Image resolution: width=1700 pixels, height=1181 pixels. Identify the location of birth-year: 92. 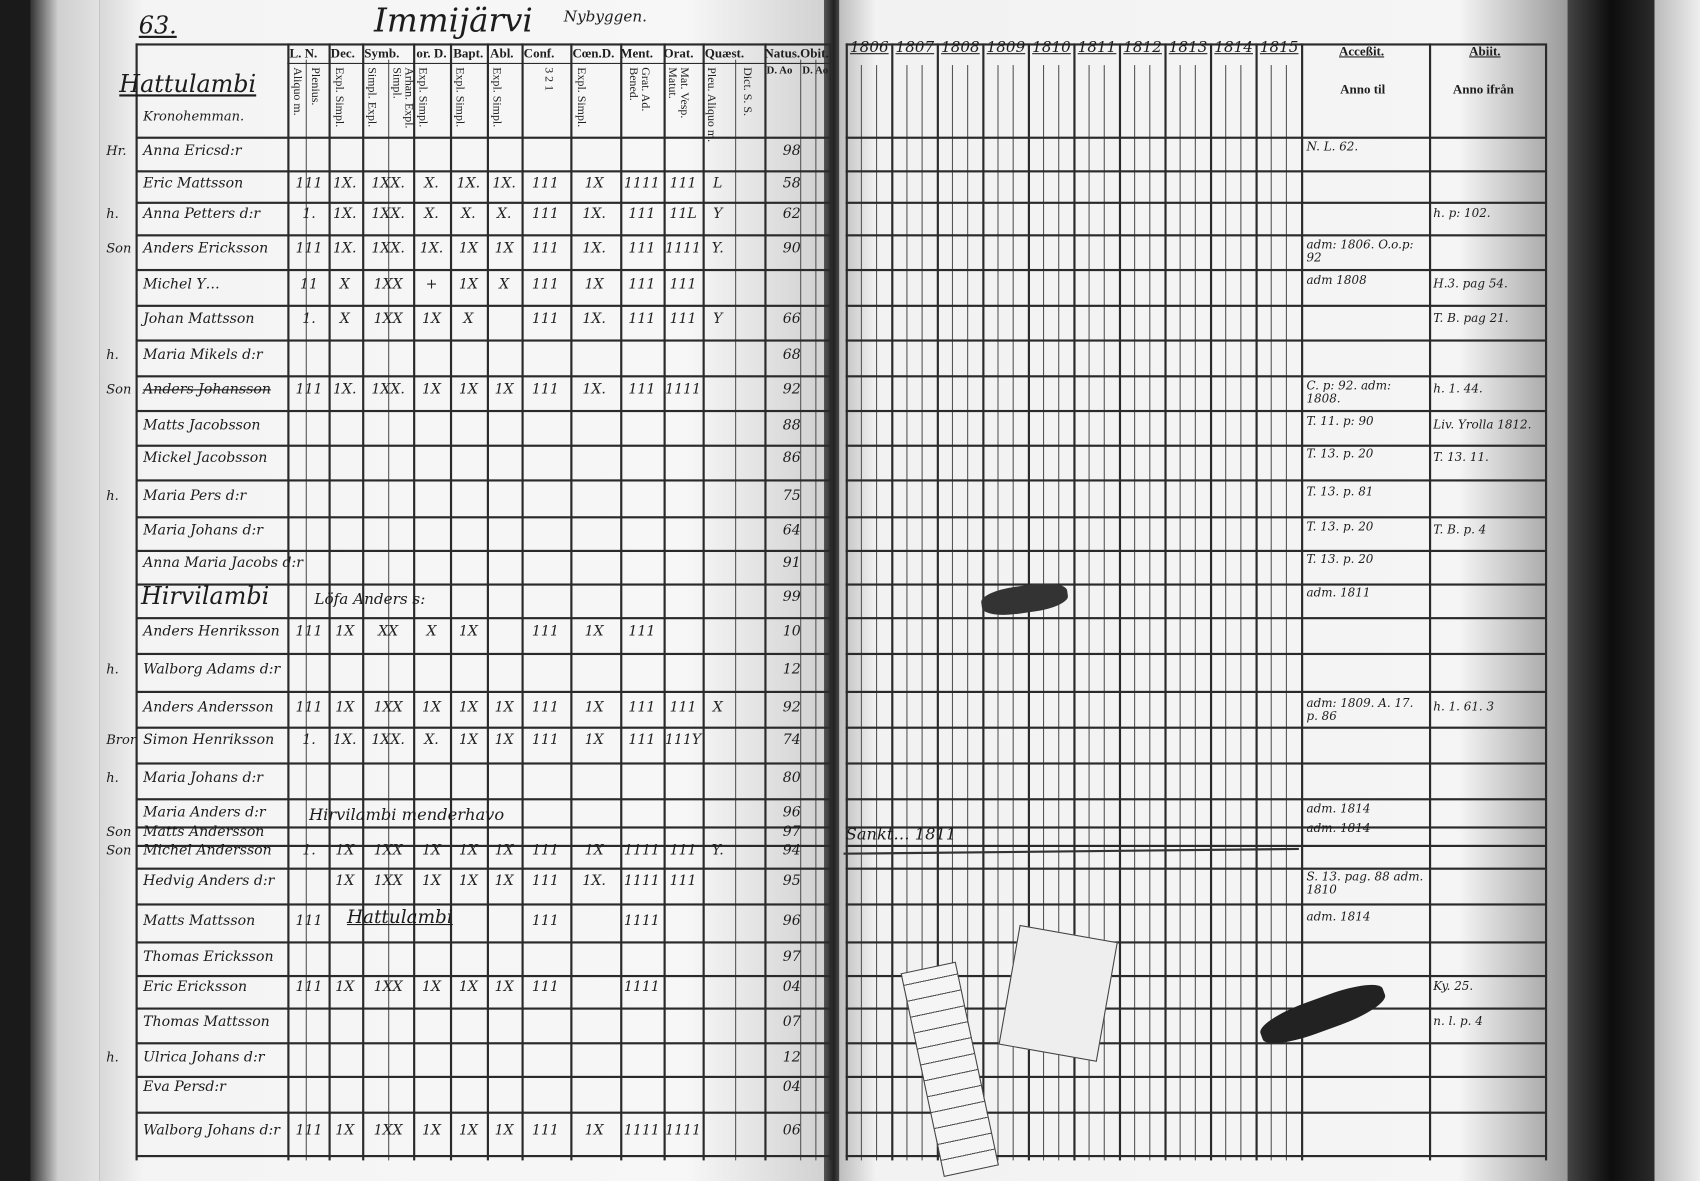
(791, 390).